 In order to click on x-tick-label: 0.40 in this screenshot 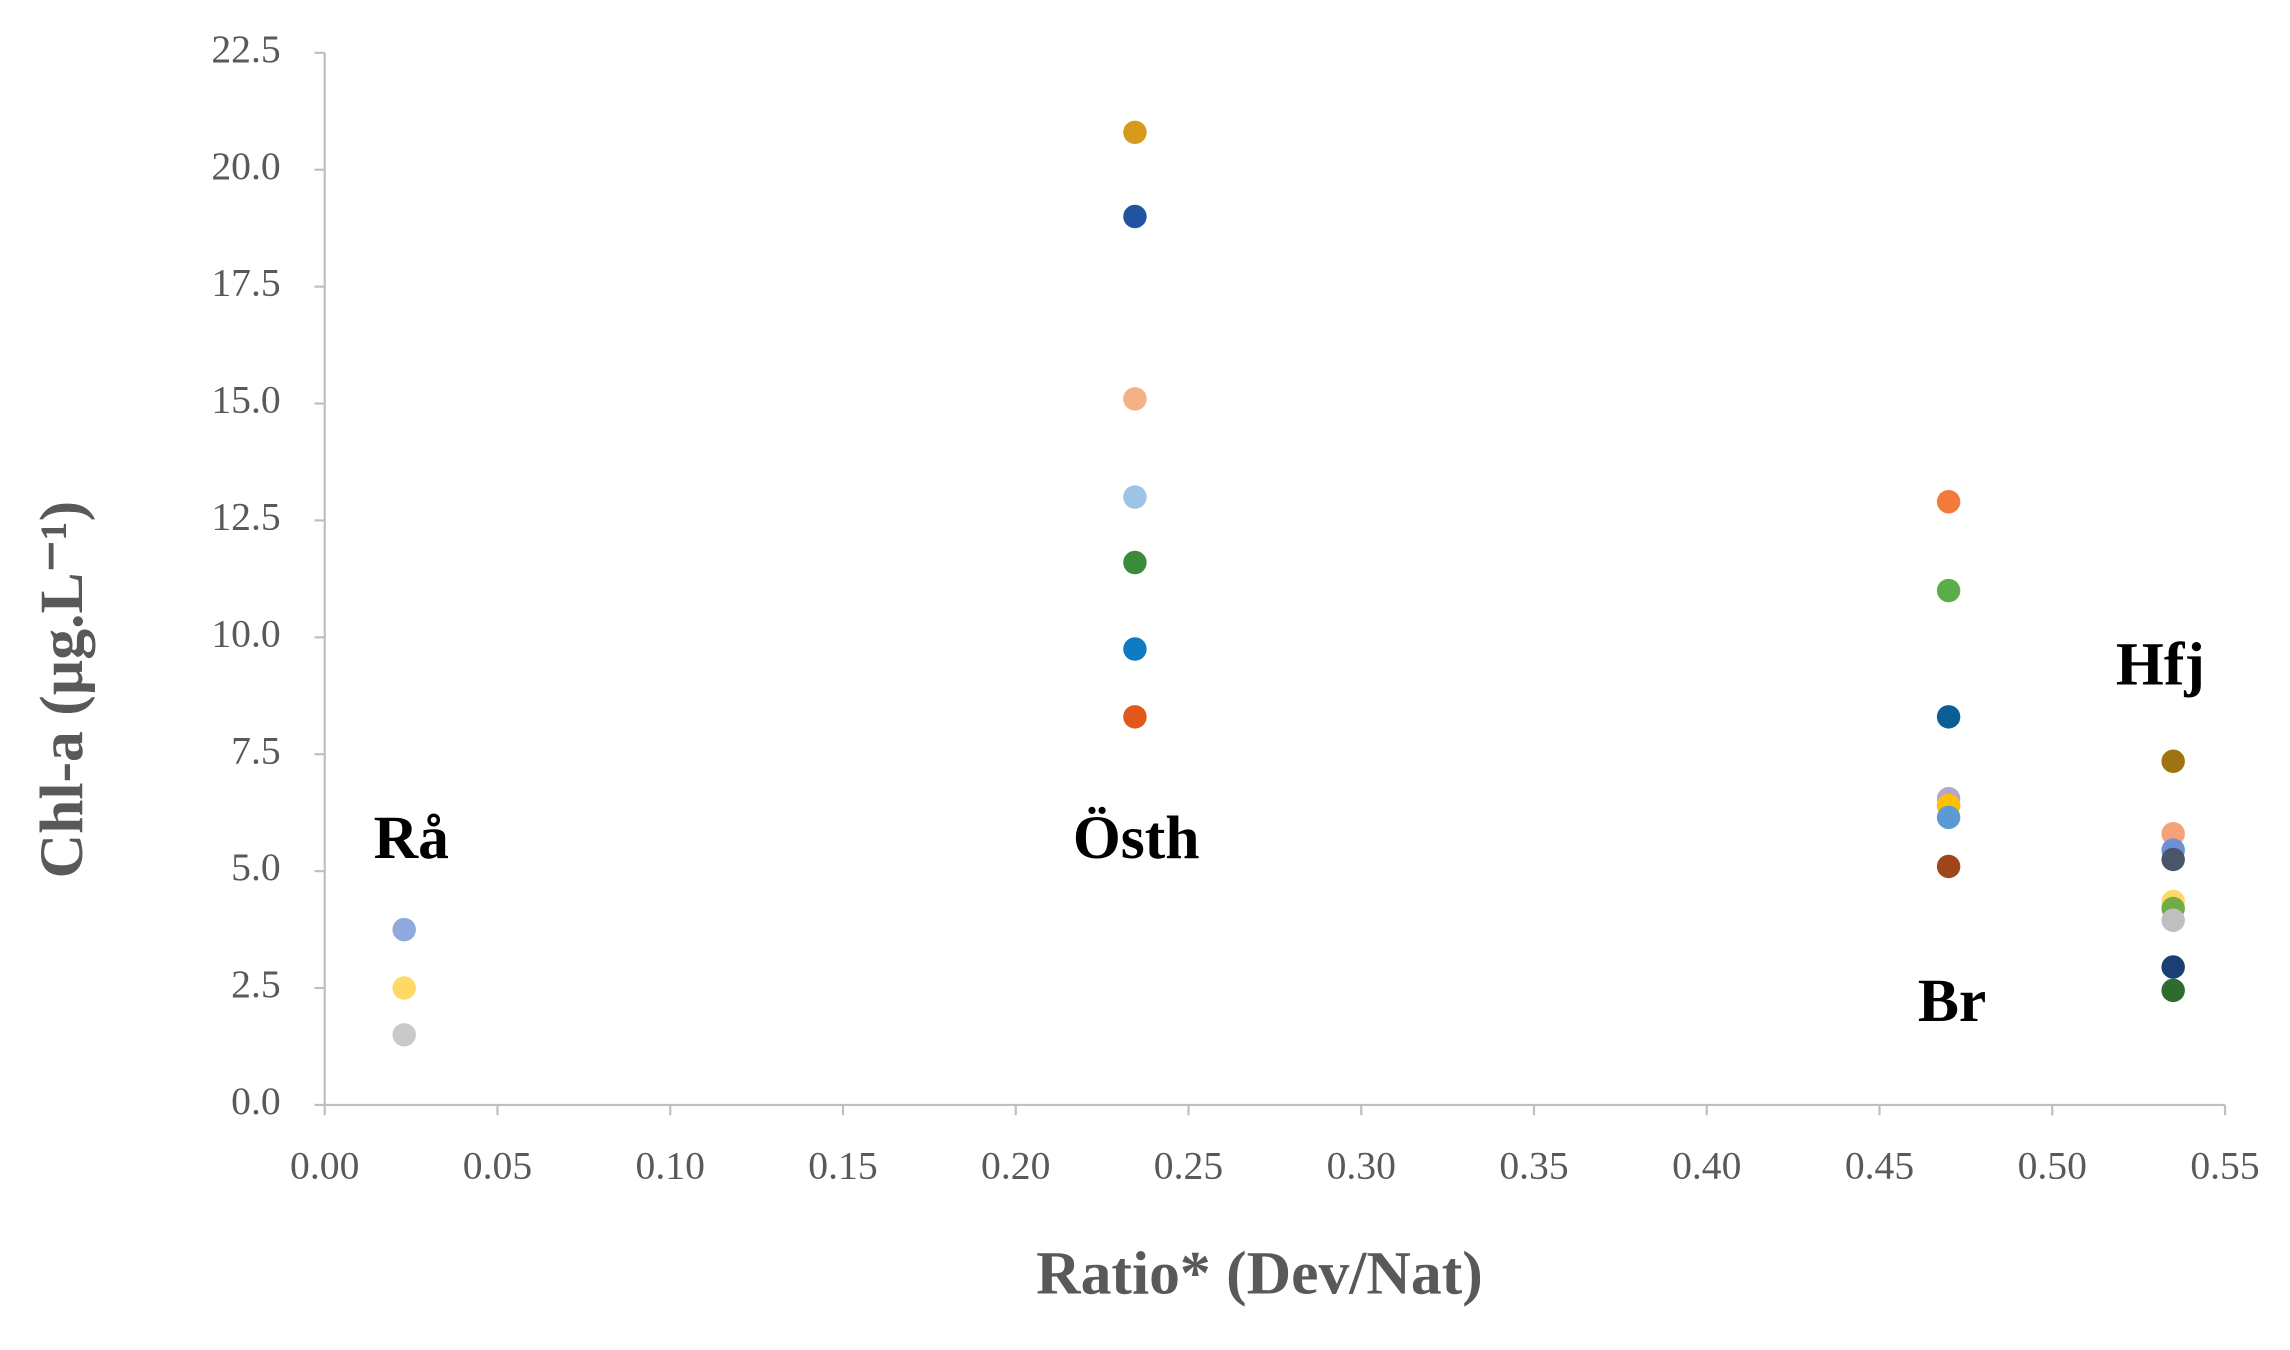, I will do `click(1706, 1166)`.